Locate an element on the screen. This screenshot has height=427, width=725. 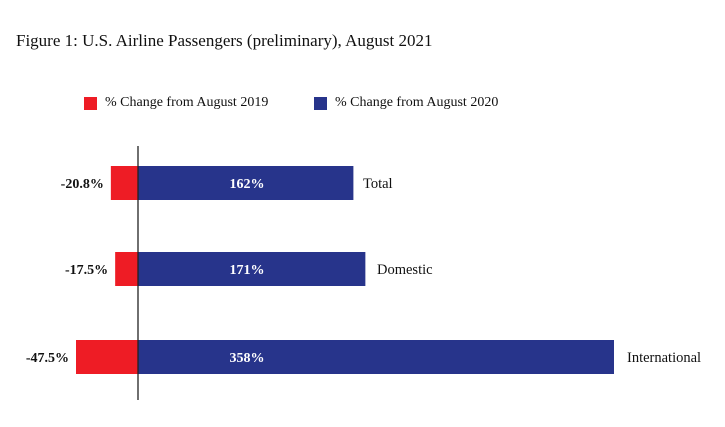
bar-2020-total is located at coordinates (246, 183).